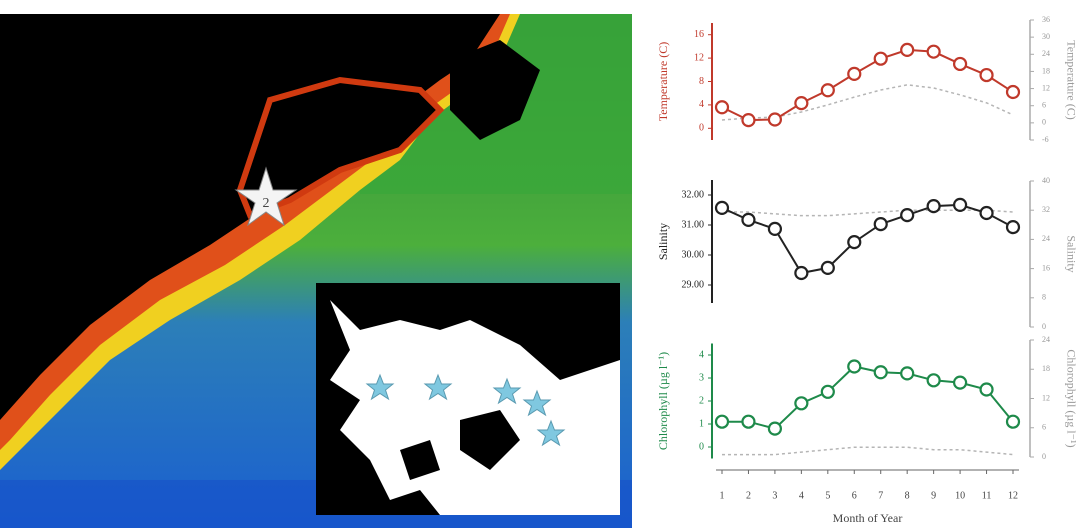 The width and height of the screenshot is (1082, 528). What do you see at coordinates (699, 57) in the screenshot?
I see `y-tick-label: 12` at bounding box center [699, 57].